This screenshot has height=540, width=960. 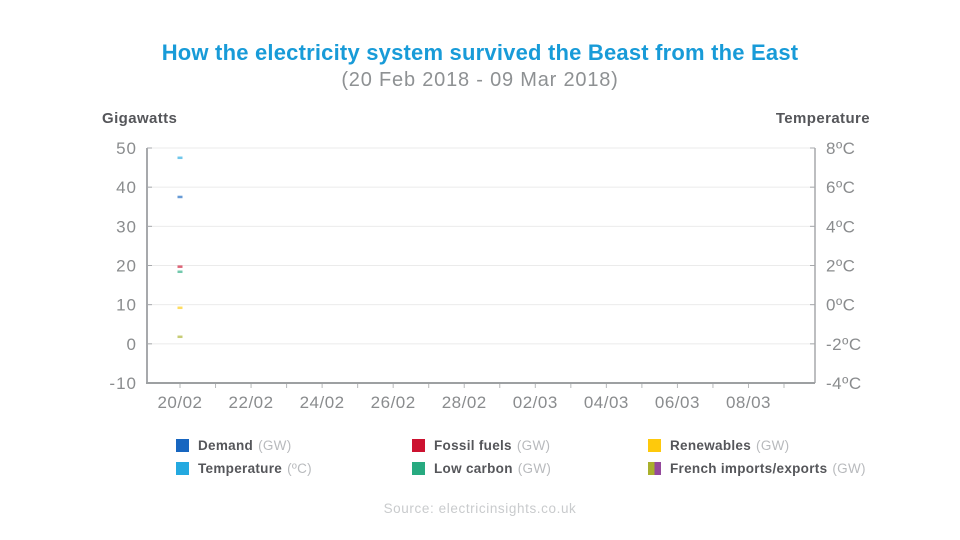 I want to click on demand-swatch-icon, so click(x=182, y=445).